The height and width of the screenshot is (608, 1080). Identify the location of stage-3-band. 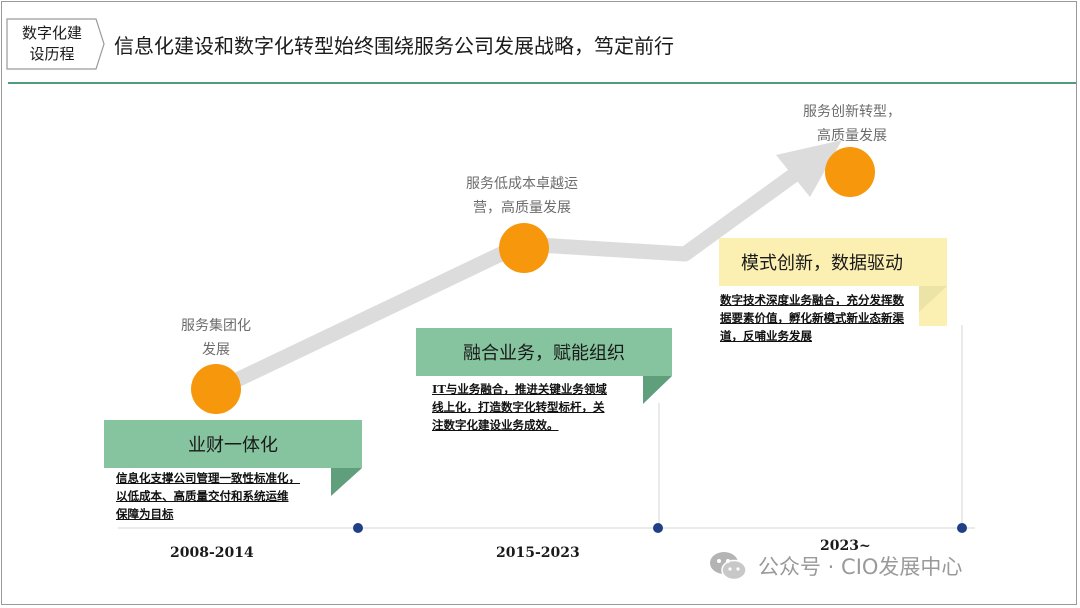
(833, 262).